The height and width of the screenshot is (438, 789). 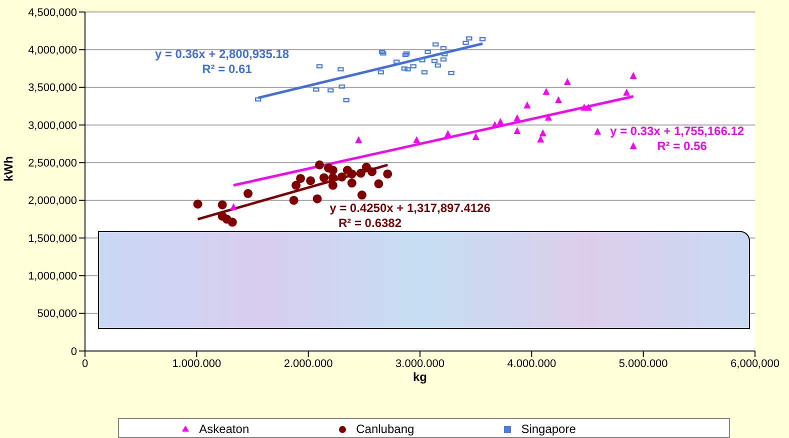 What do you see at coordinates (420, 377) in the screenshot?
I see `x-axis-title: kg` at bounding box center [420, 377].